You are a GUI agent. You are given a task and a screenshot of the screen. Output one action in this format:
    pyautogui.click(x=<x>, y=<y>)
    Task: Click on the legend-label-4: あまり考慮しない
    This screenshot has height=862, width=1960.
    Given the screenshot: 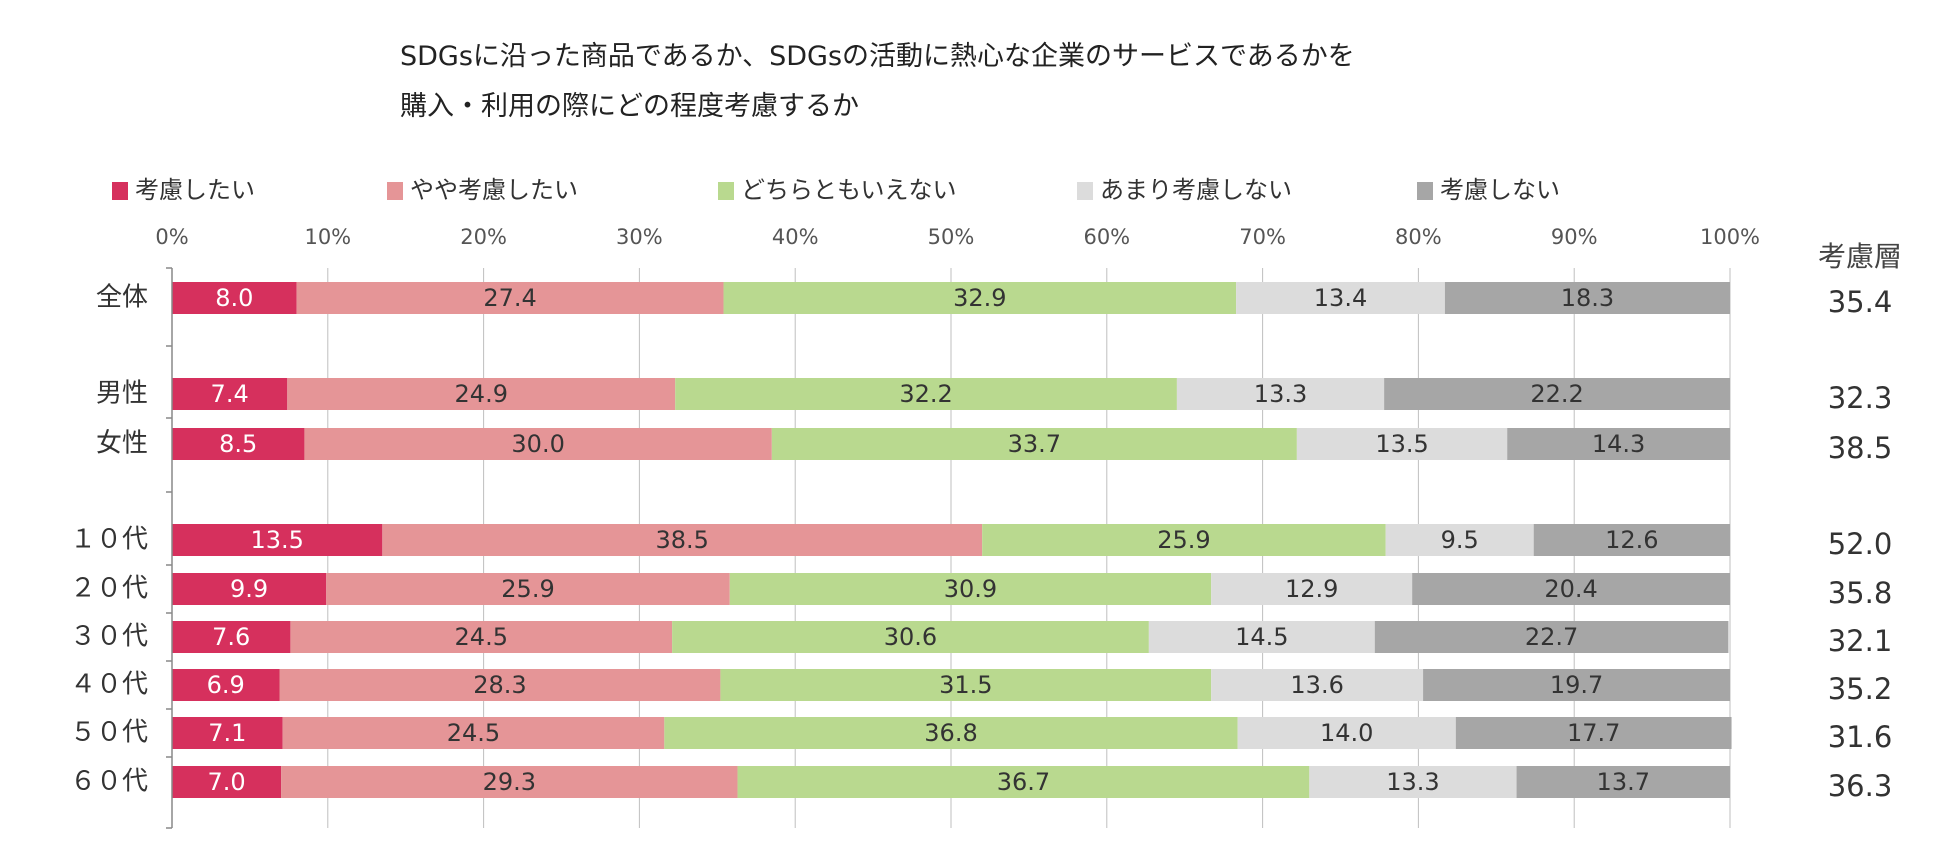 What is the action you would take?
    pyautogui.click(x=1196, y=190)
    